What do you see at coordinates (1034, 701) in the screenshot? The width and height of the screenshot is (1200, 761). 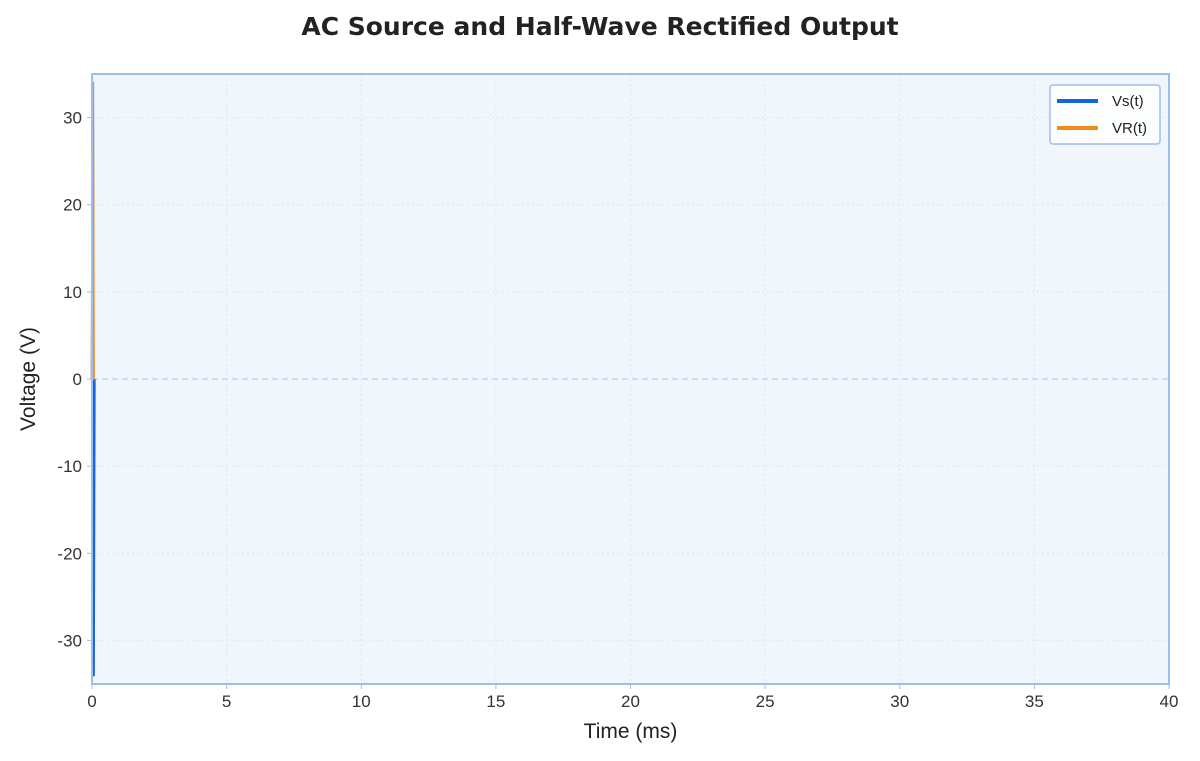 I see `x-tick-label: 35` at bounding box center [1034, 701].